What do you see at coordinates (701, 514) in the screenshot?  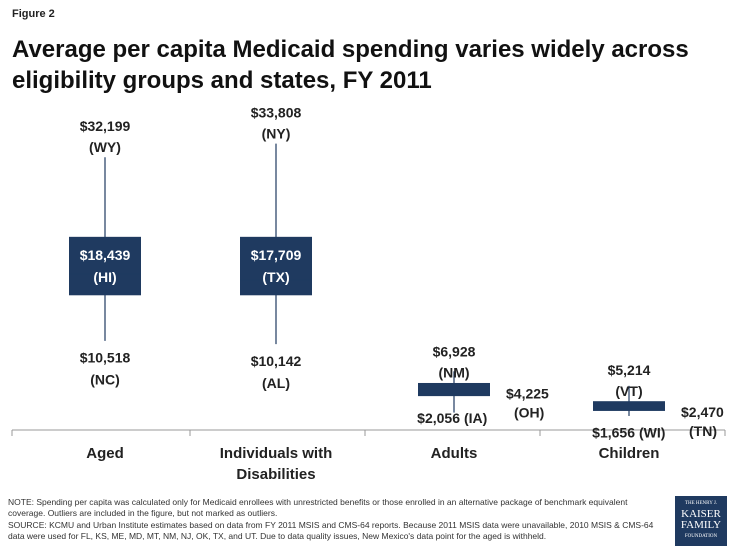 I see `logo-text: KAISER` at bounding box center [701, 514].